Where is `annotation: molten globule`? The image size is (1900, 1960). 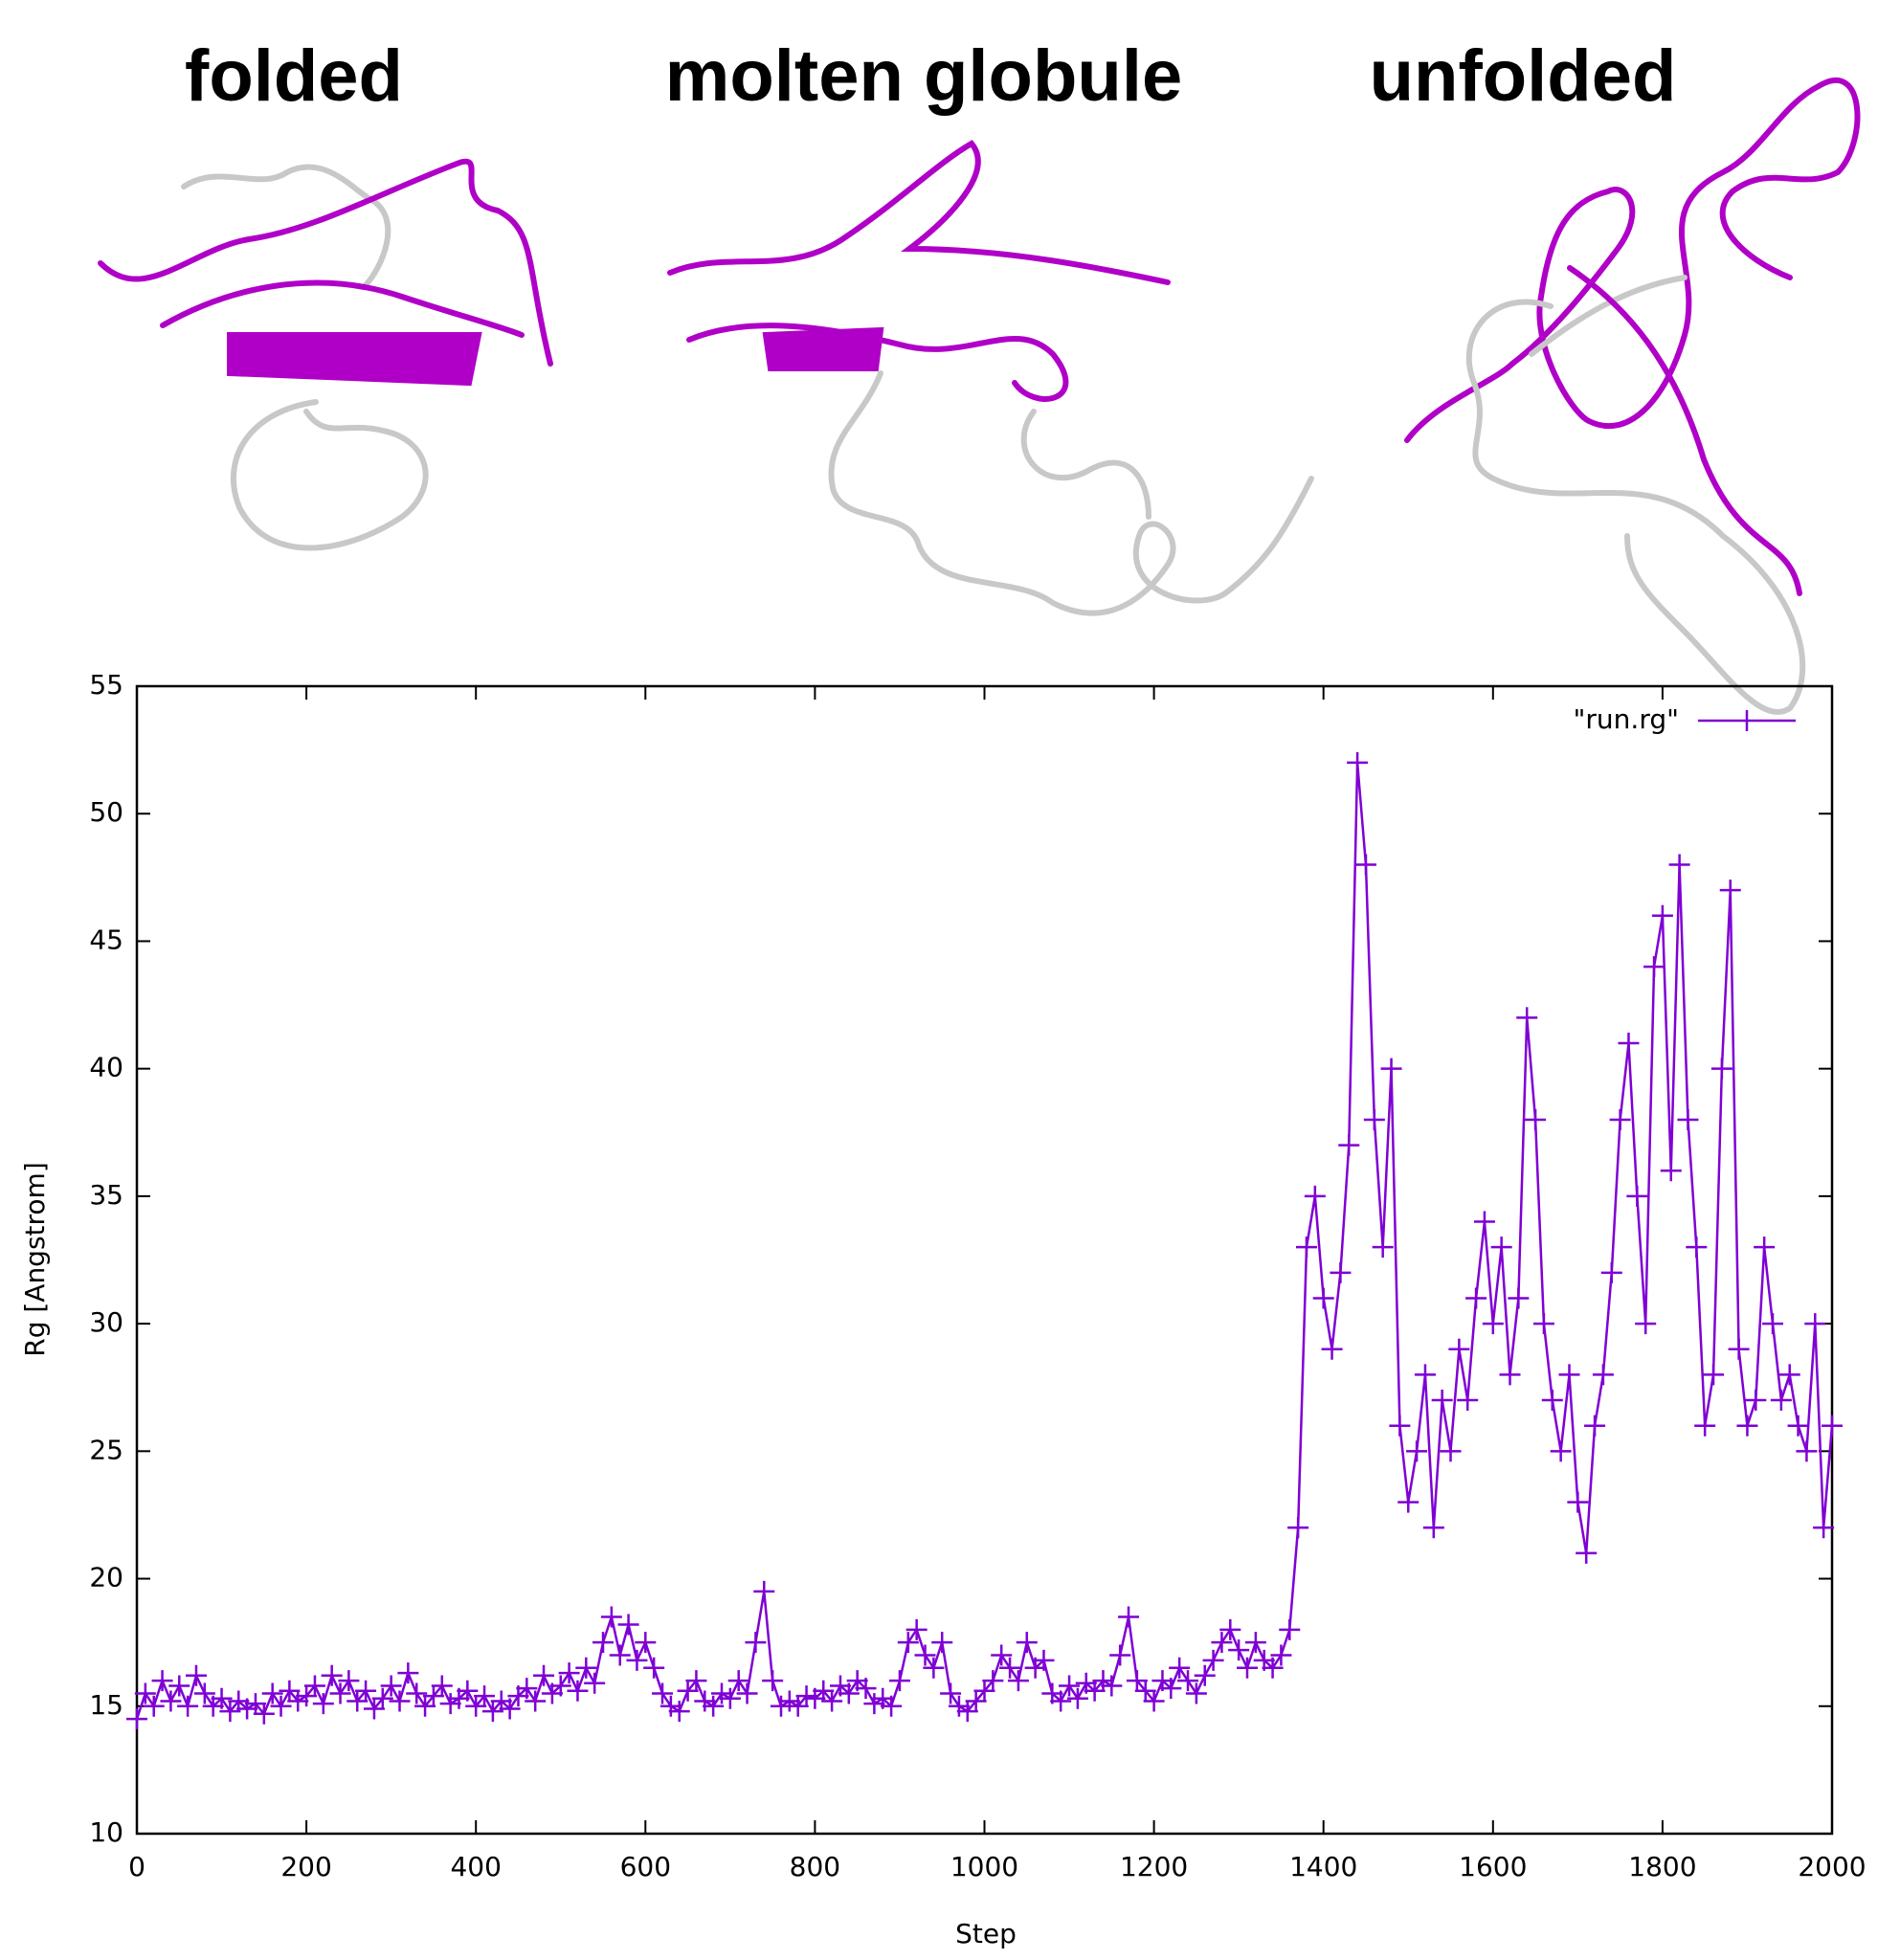 annotation: molten globule is located at coordinates (923, 76).